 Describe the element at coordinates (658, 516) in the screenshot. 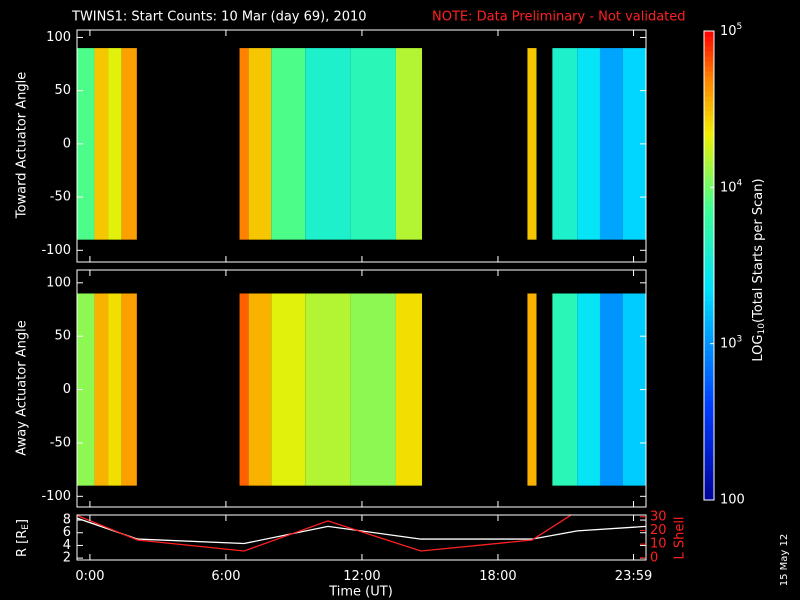

I see `tick-label: 30` at that location.